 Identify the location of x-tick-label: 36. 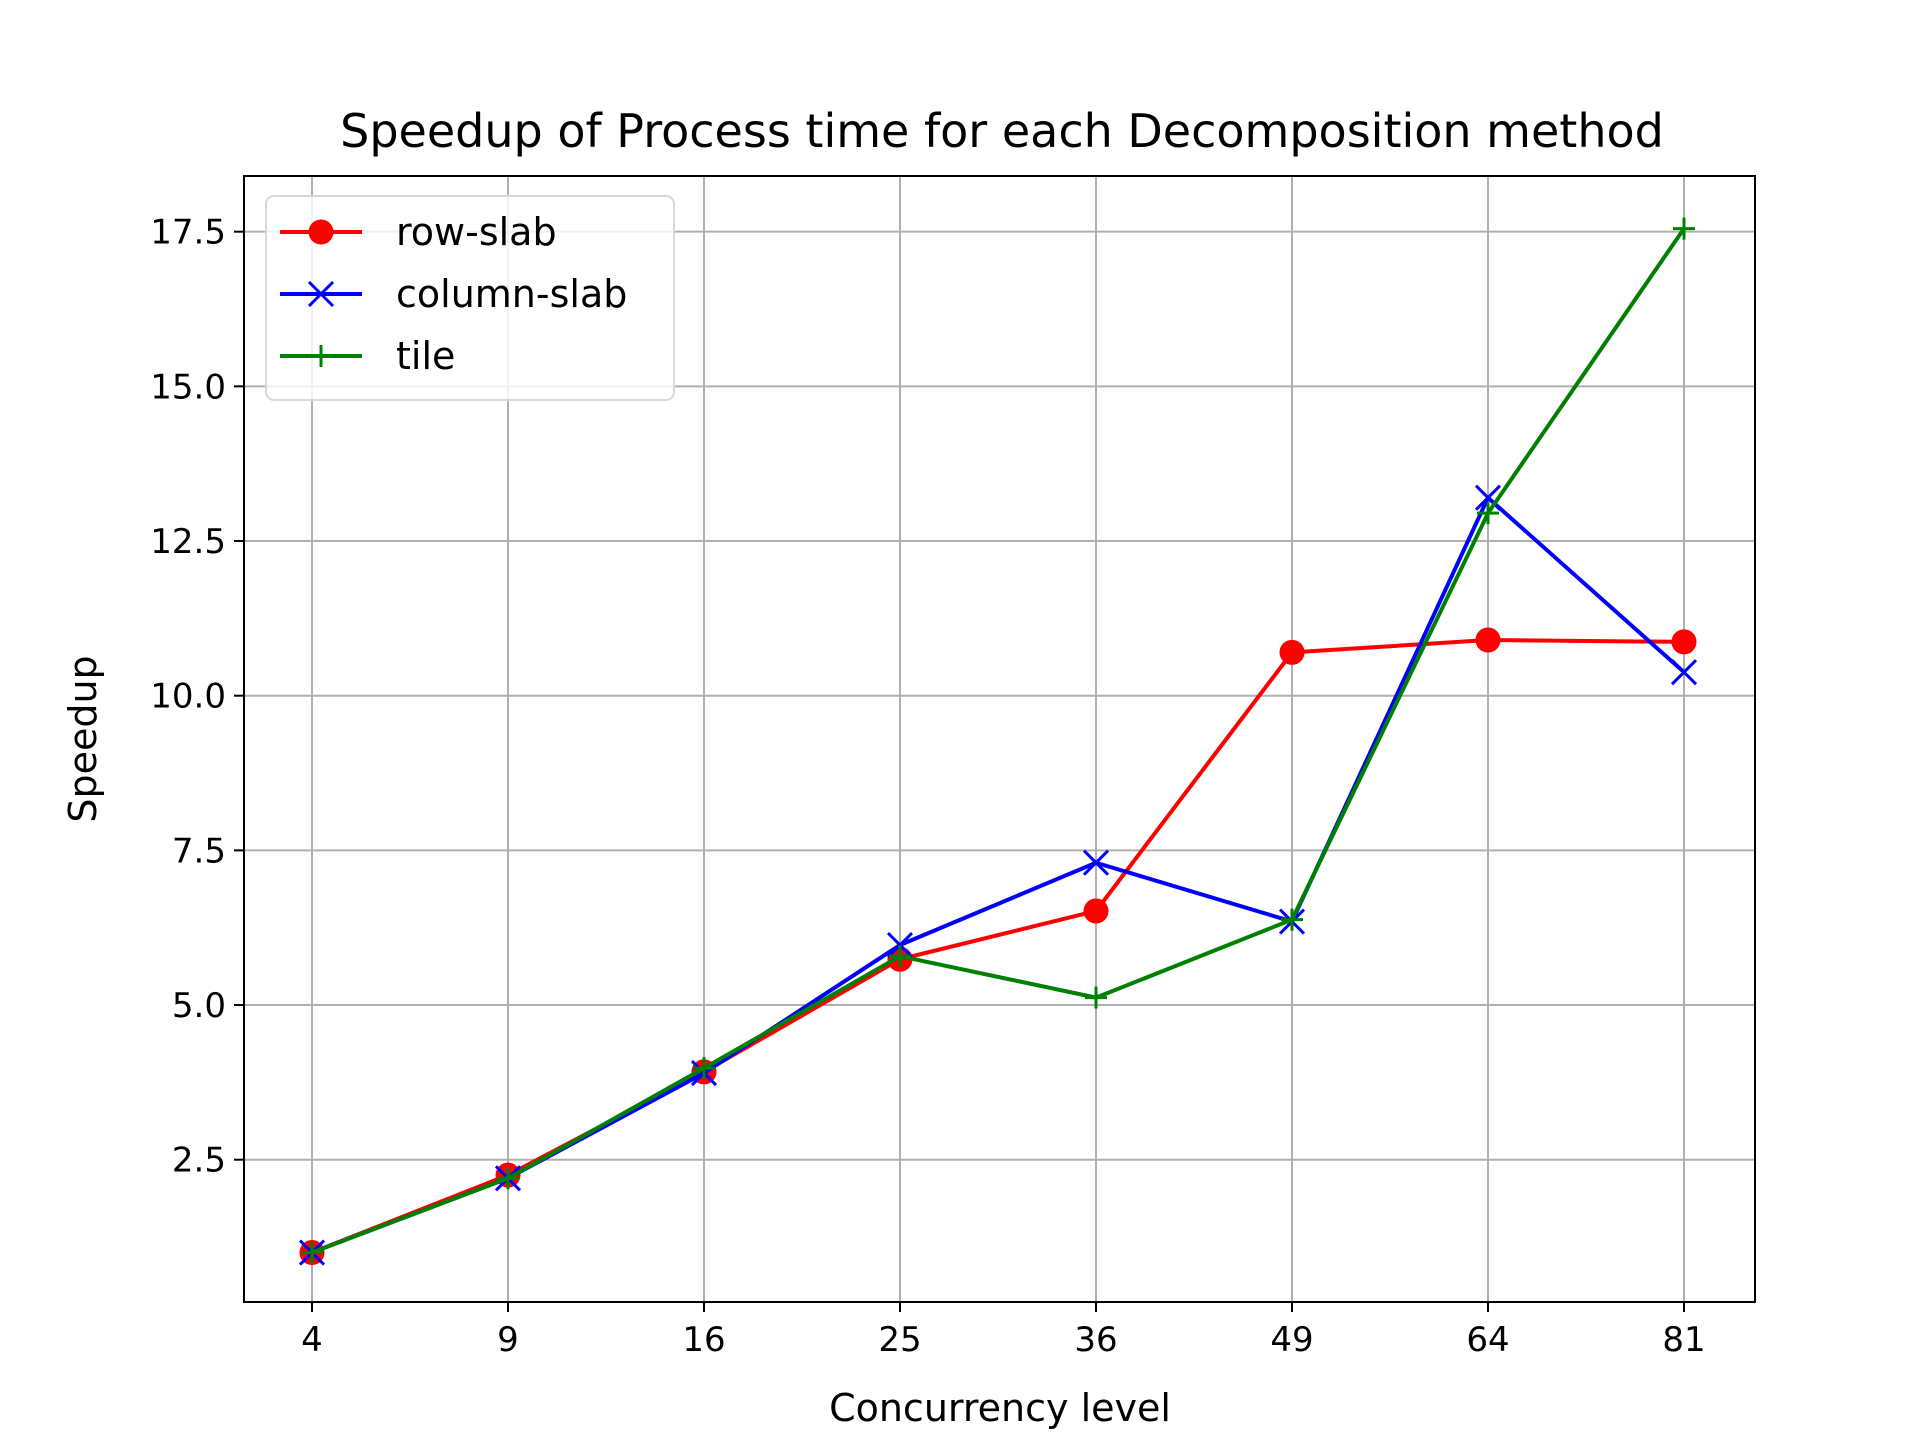
(1095, 1340).